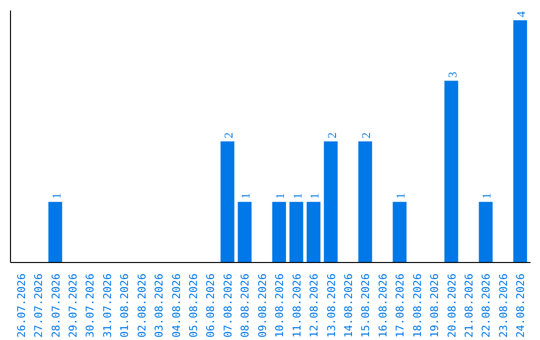 The image size is (540, 340). Describe the element at coordinates (451, 306) in the screenshot. I see `x-tick-label: 20.08.2026` at that location.